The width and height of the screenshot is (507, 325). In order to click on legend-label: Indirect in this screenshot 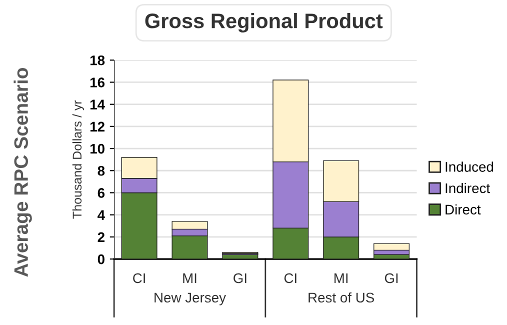, I will do `click(468, 188)`.